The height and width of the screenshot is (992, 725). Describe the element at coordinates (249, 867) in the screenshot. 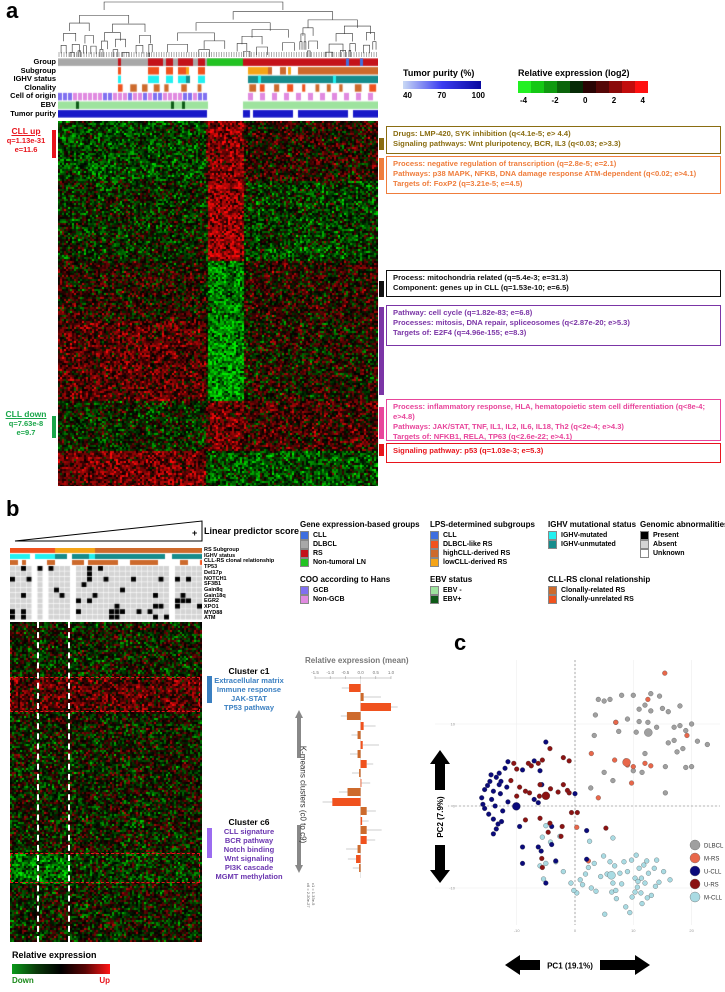

I see `cluster-c6-term: PI3K cascade` at that location.